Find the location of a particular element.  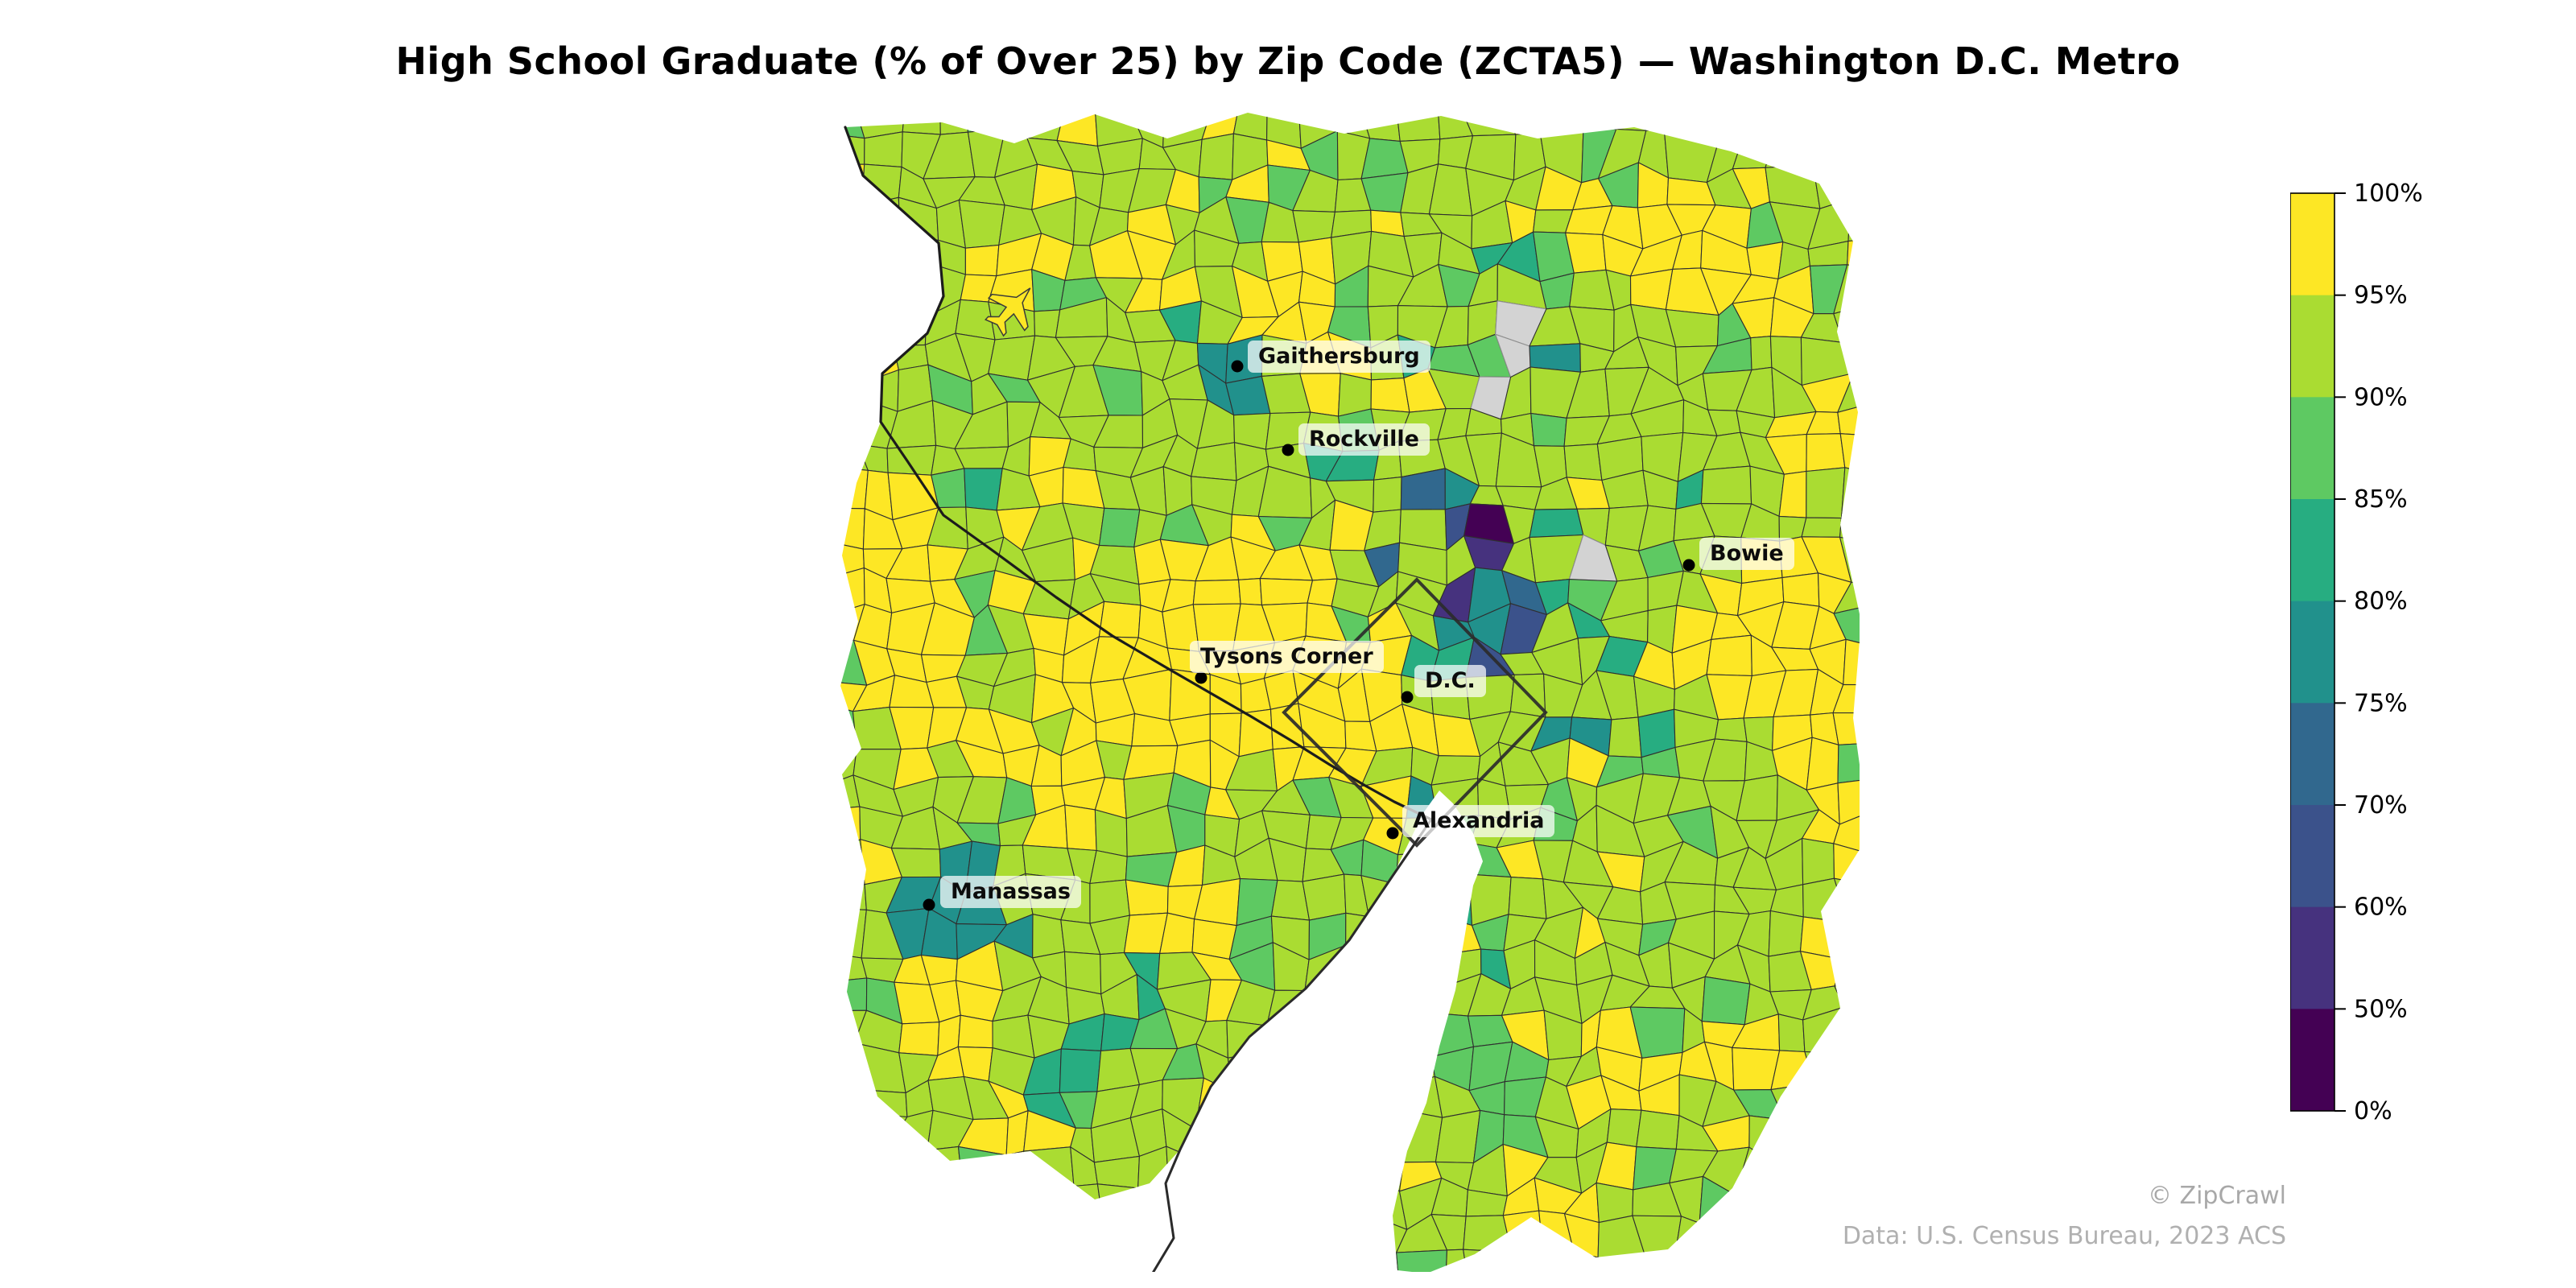

colorbar-svg: 100% 95% 90% 85% 80% 75% 70% 60% 50% 0% is located at coordinates (2356, 652).